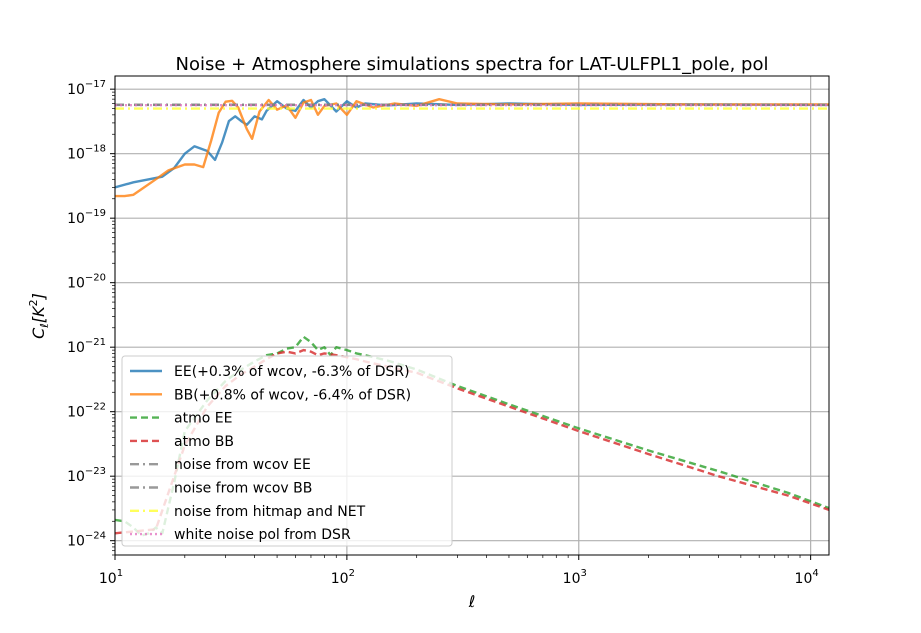 Image resolution: width=921 pixels, height=633 pixels. I want to click on tick-exponent: −24, so click(95, 536).